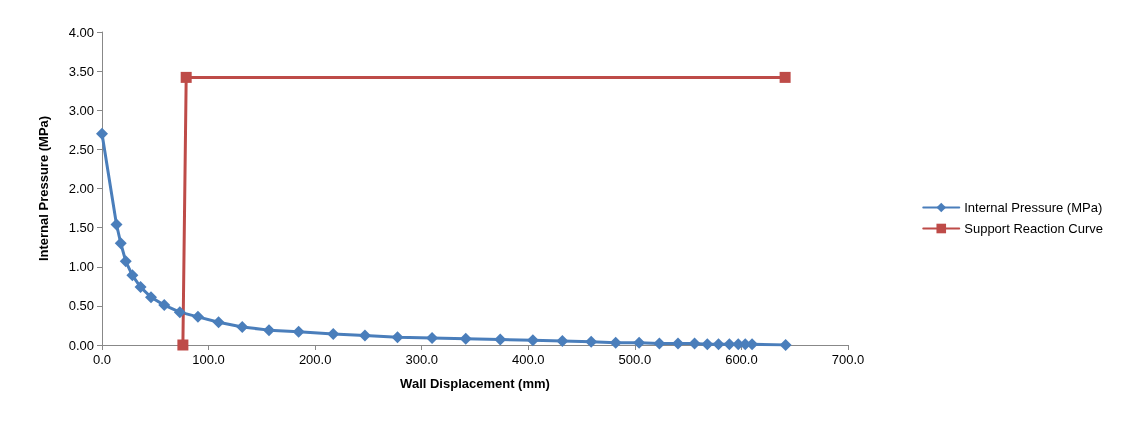 The image size is (1137, 436). What do you see at coordinates (315, 359) in the screenshot?
I see `x-tick-label: 200.0` at bounding box center [315, 359].